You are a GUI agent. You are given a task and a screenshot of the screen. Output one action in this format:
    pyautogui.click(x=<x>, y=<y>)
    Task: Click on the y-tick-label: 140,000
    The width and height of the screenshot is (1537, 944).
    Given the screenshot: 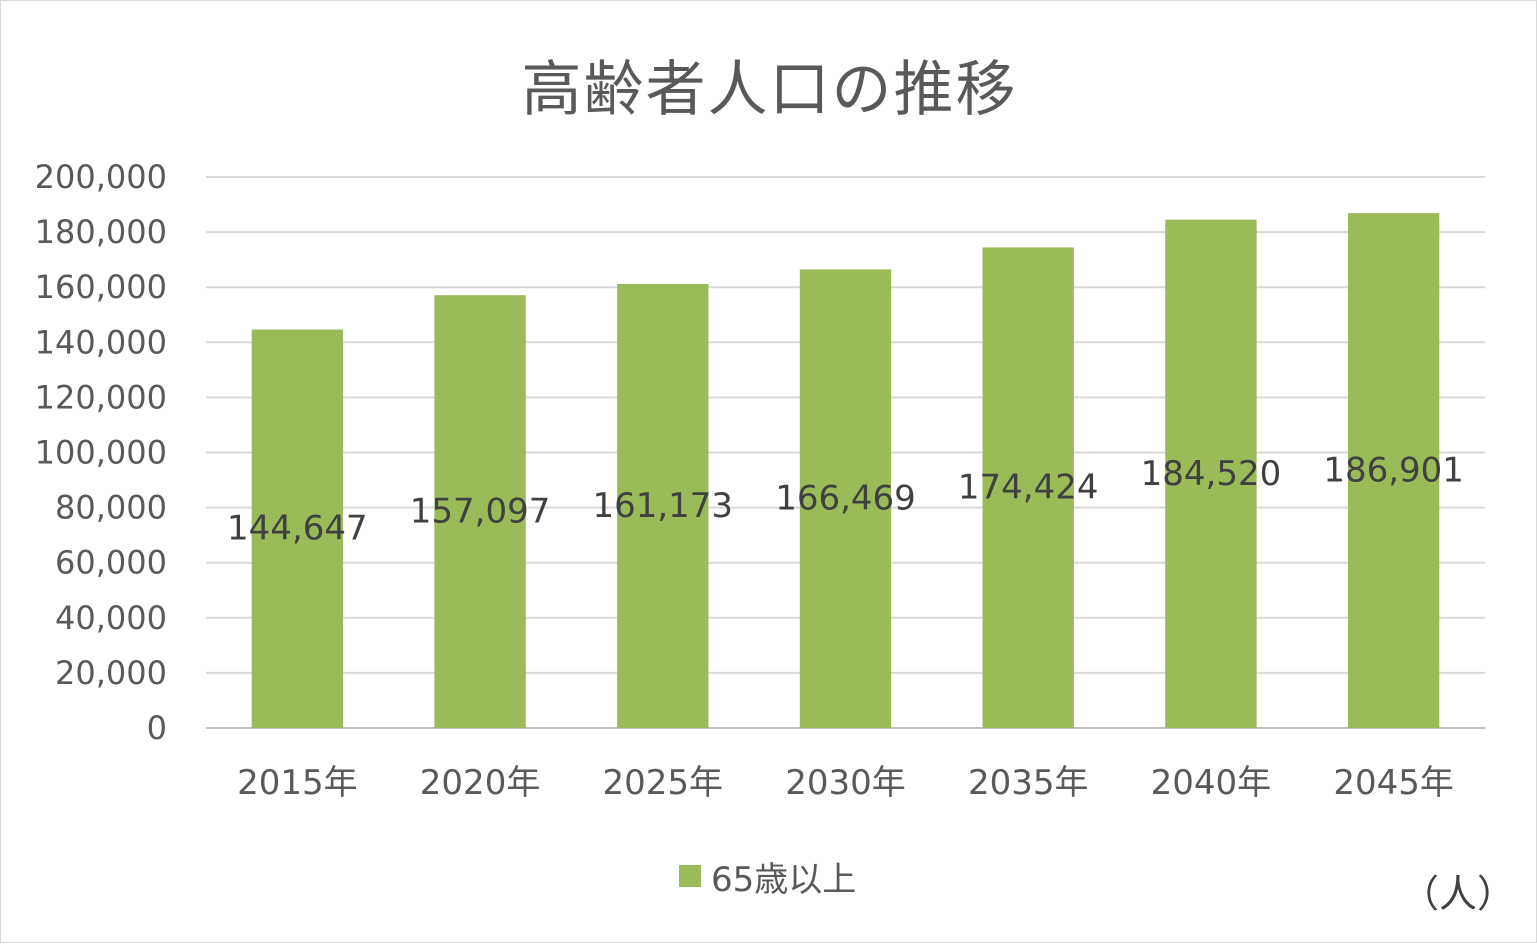 What is the action you would take?
    pyautogui.click(x=101, y=342)
    